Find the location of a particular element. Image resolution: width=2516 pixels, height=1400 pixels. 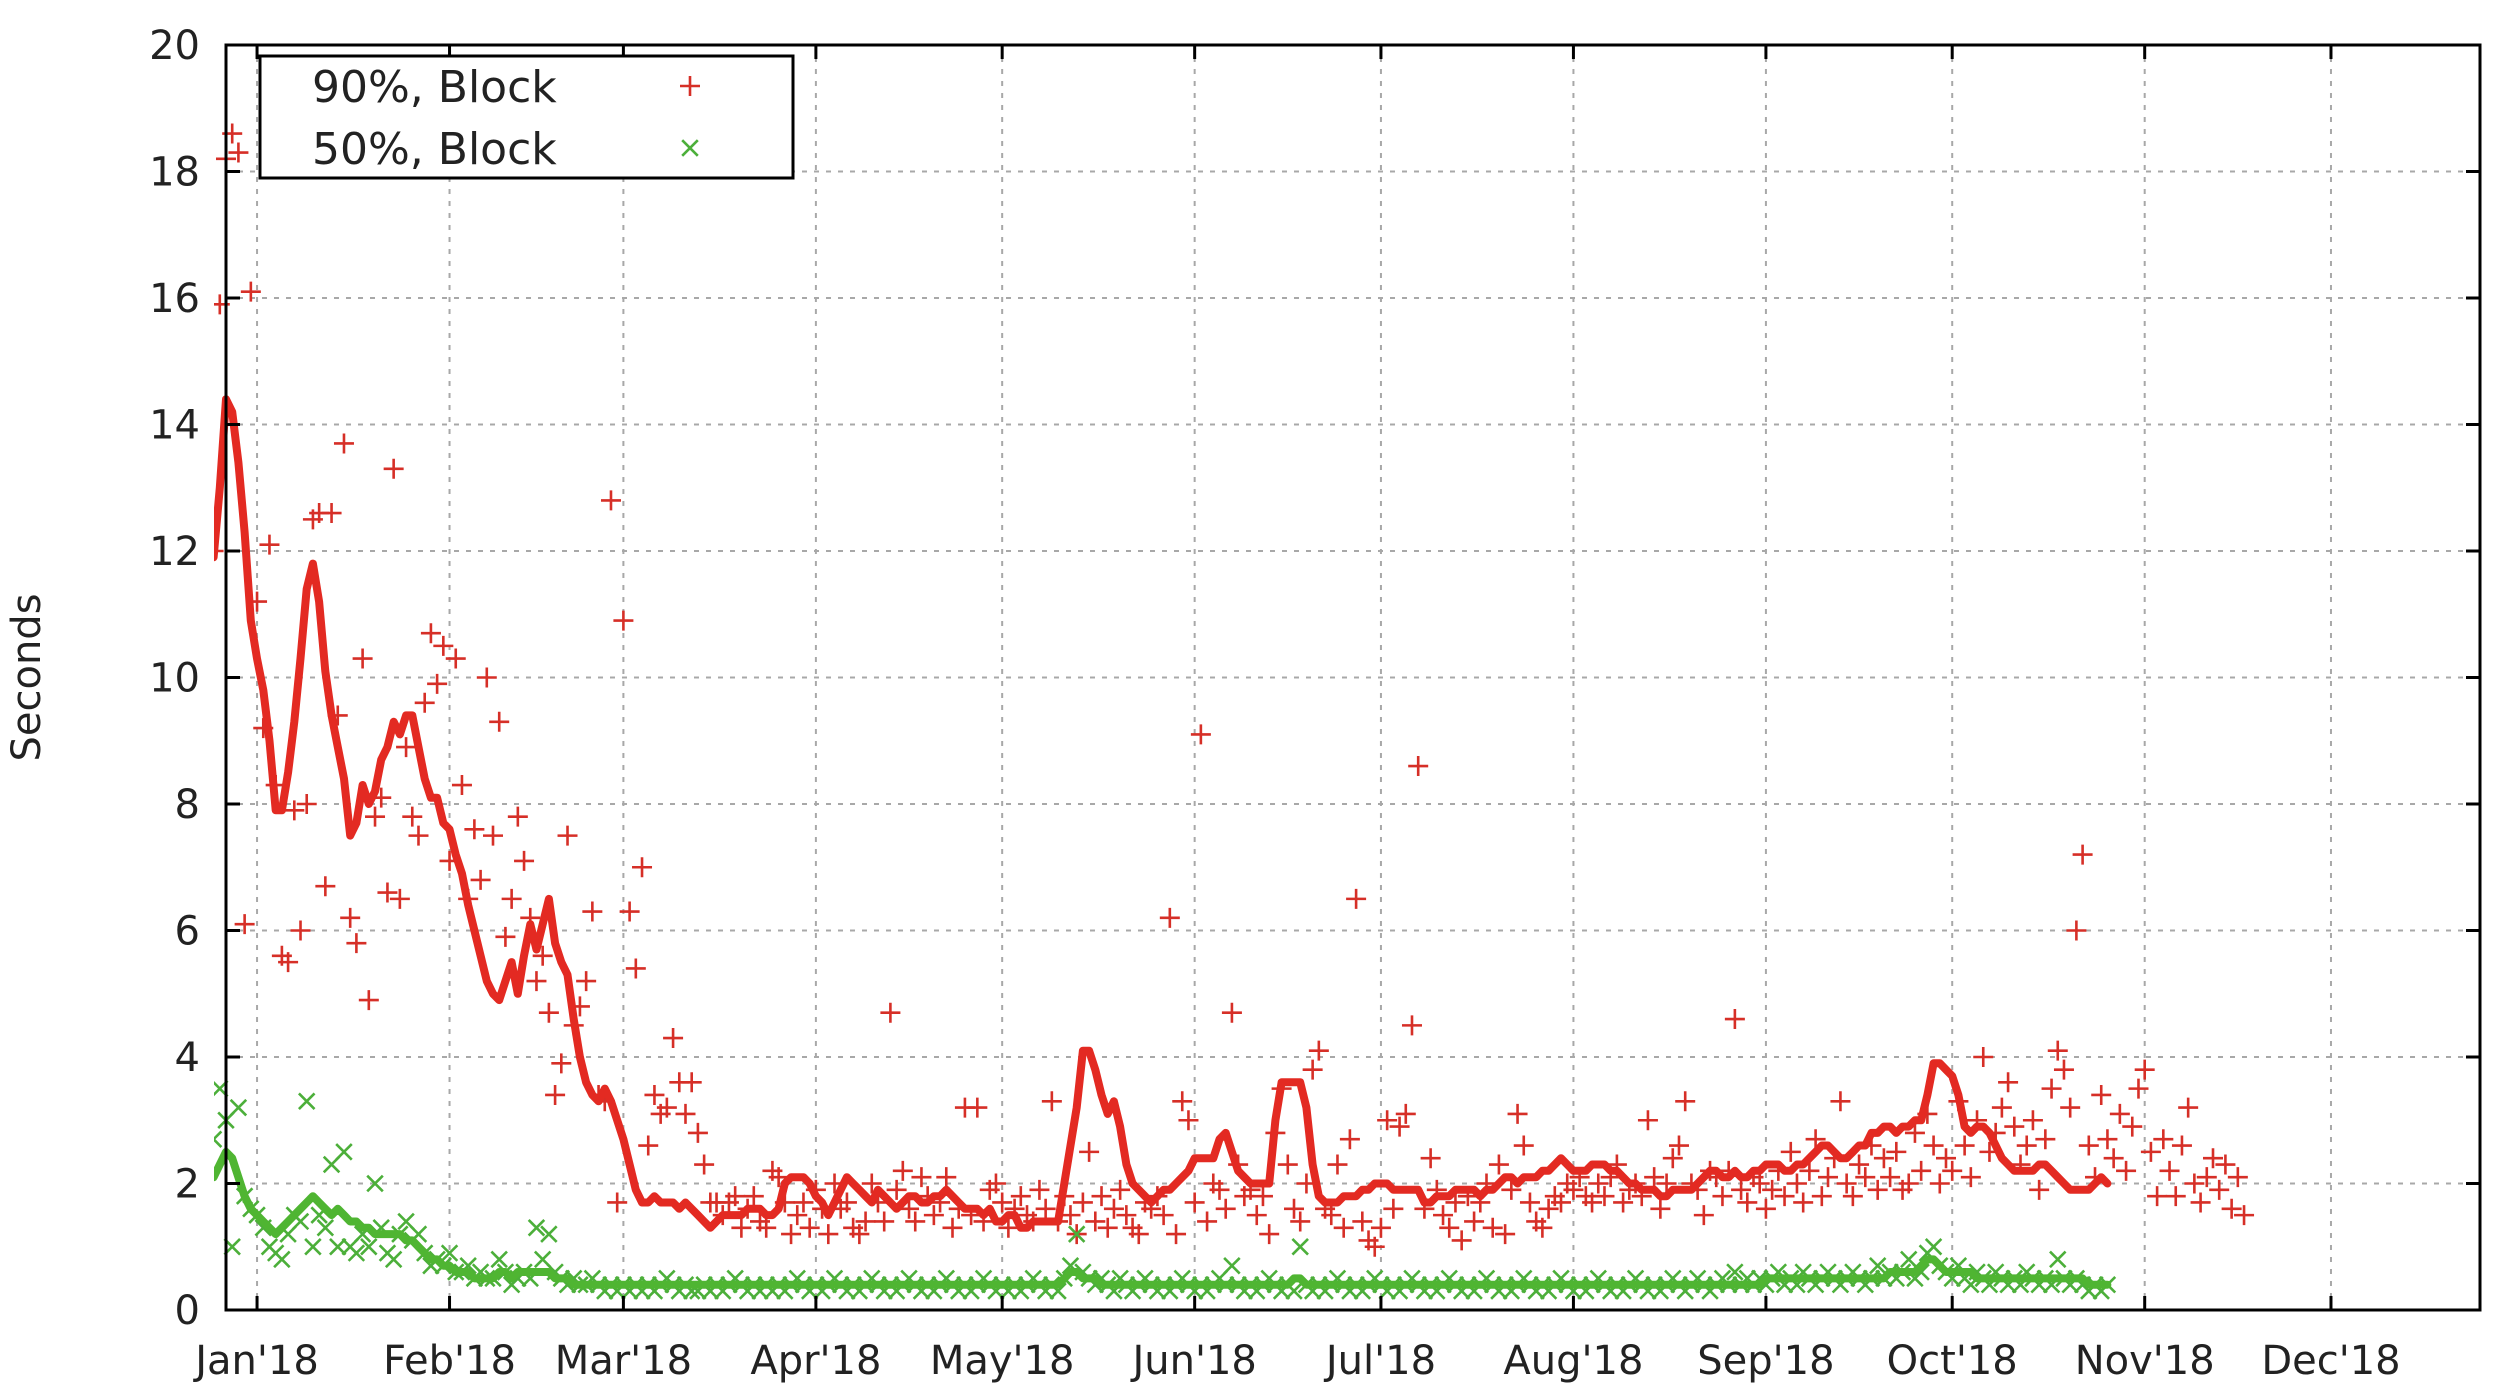

legend-marker is located at coordinates (690, 148).